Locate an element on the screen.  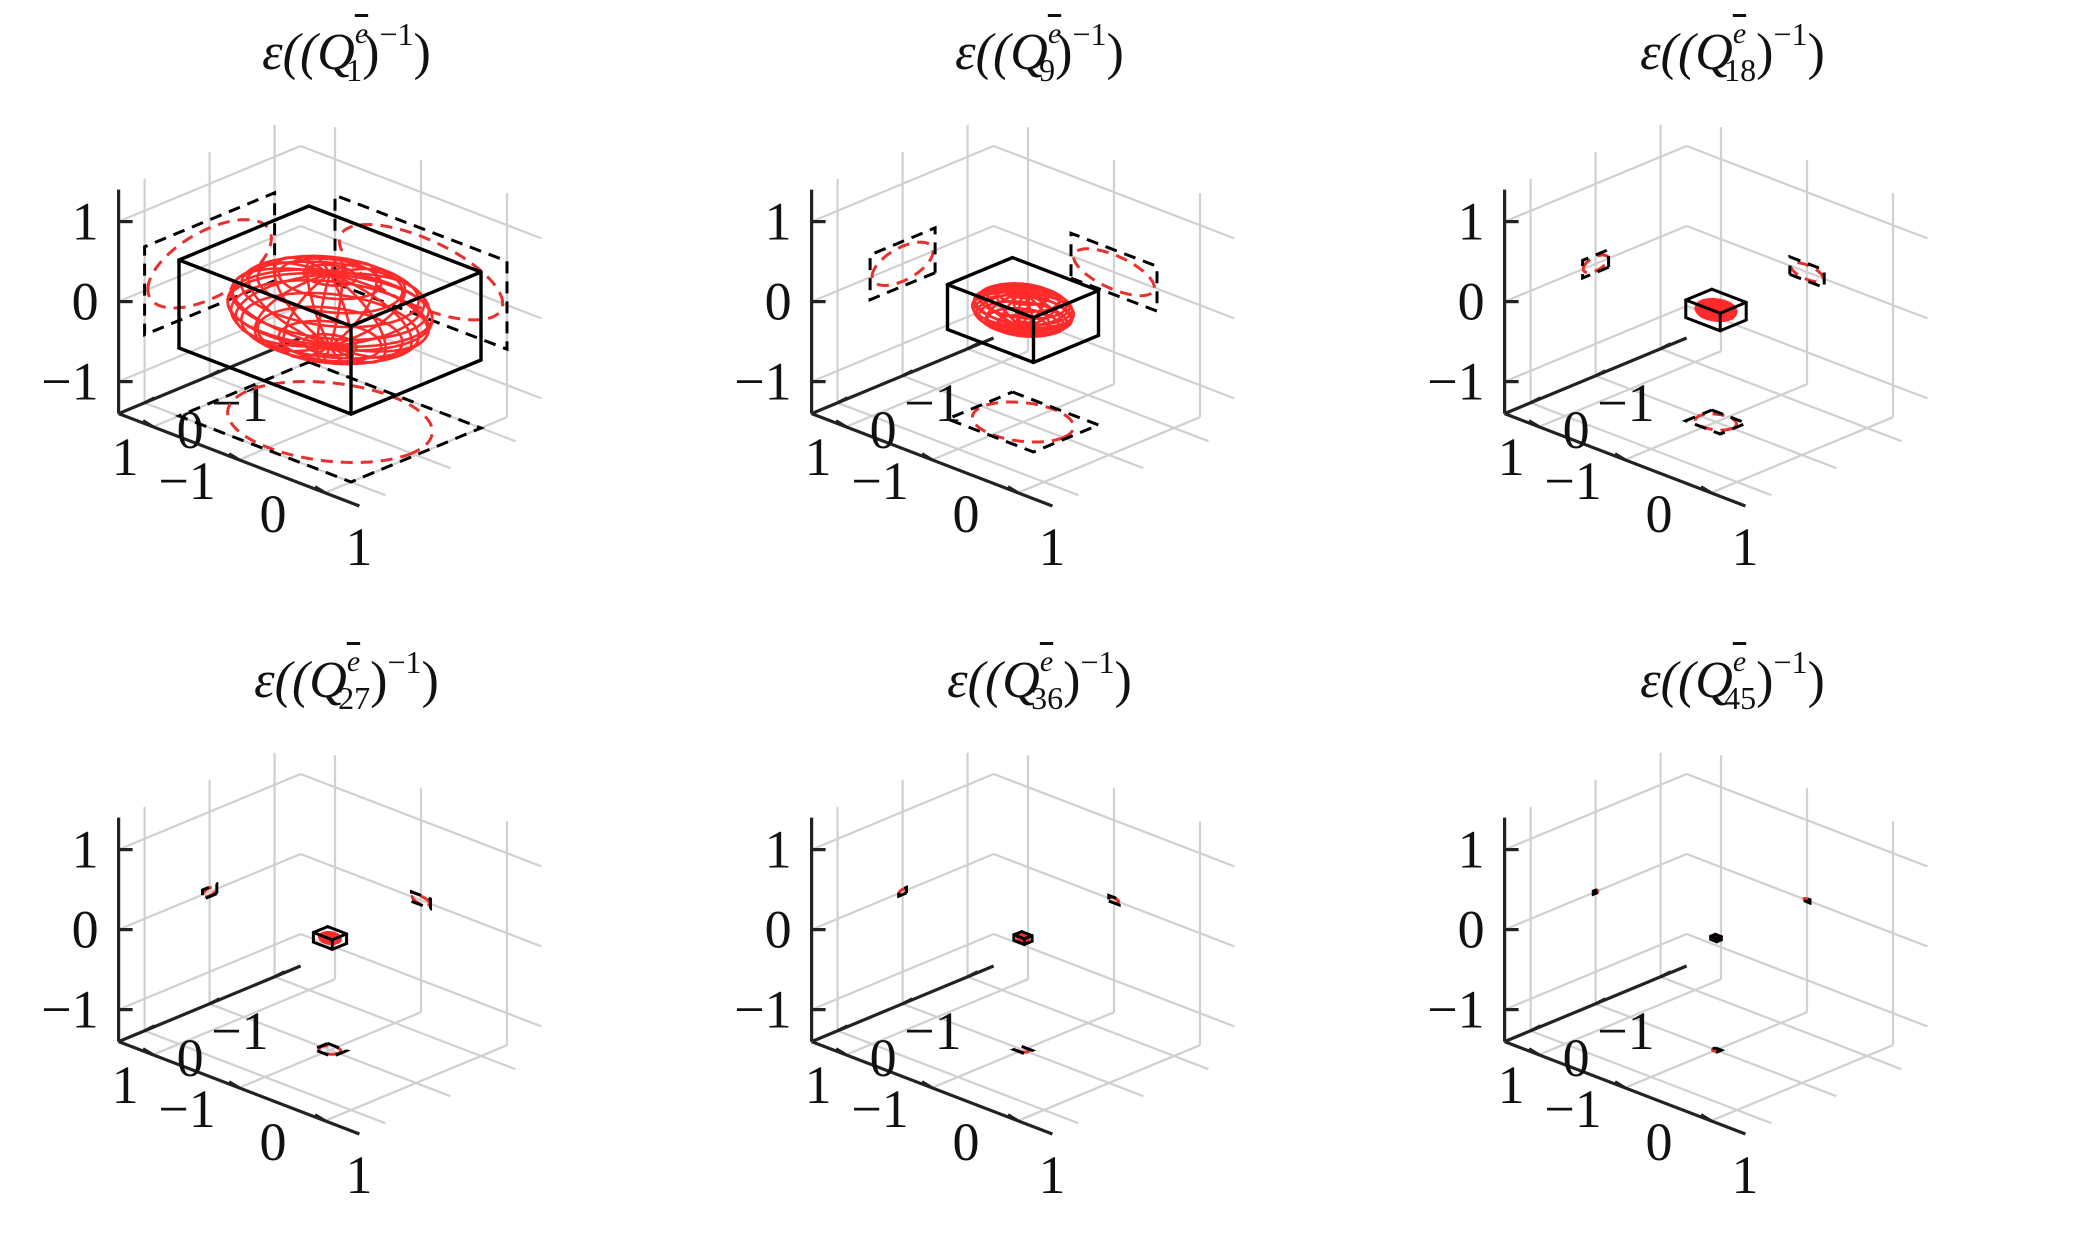
title-subscript: 36 is located at coordinates (1047, 698).